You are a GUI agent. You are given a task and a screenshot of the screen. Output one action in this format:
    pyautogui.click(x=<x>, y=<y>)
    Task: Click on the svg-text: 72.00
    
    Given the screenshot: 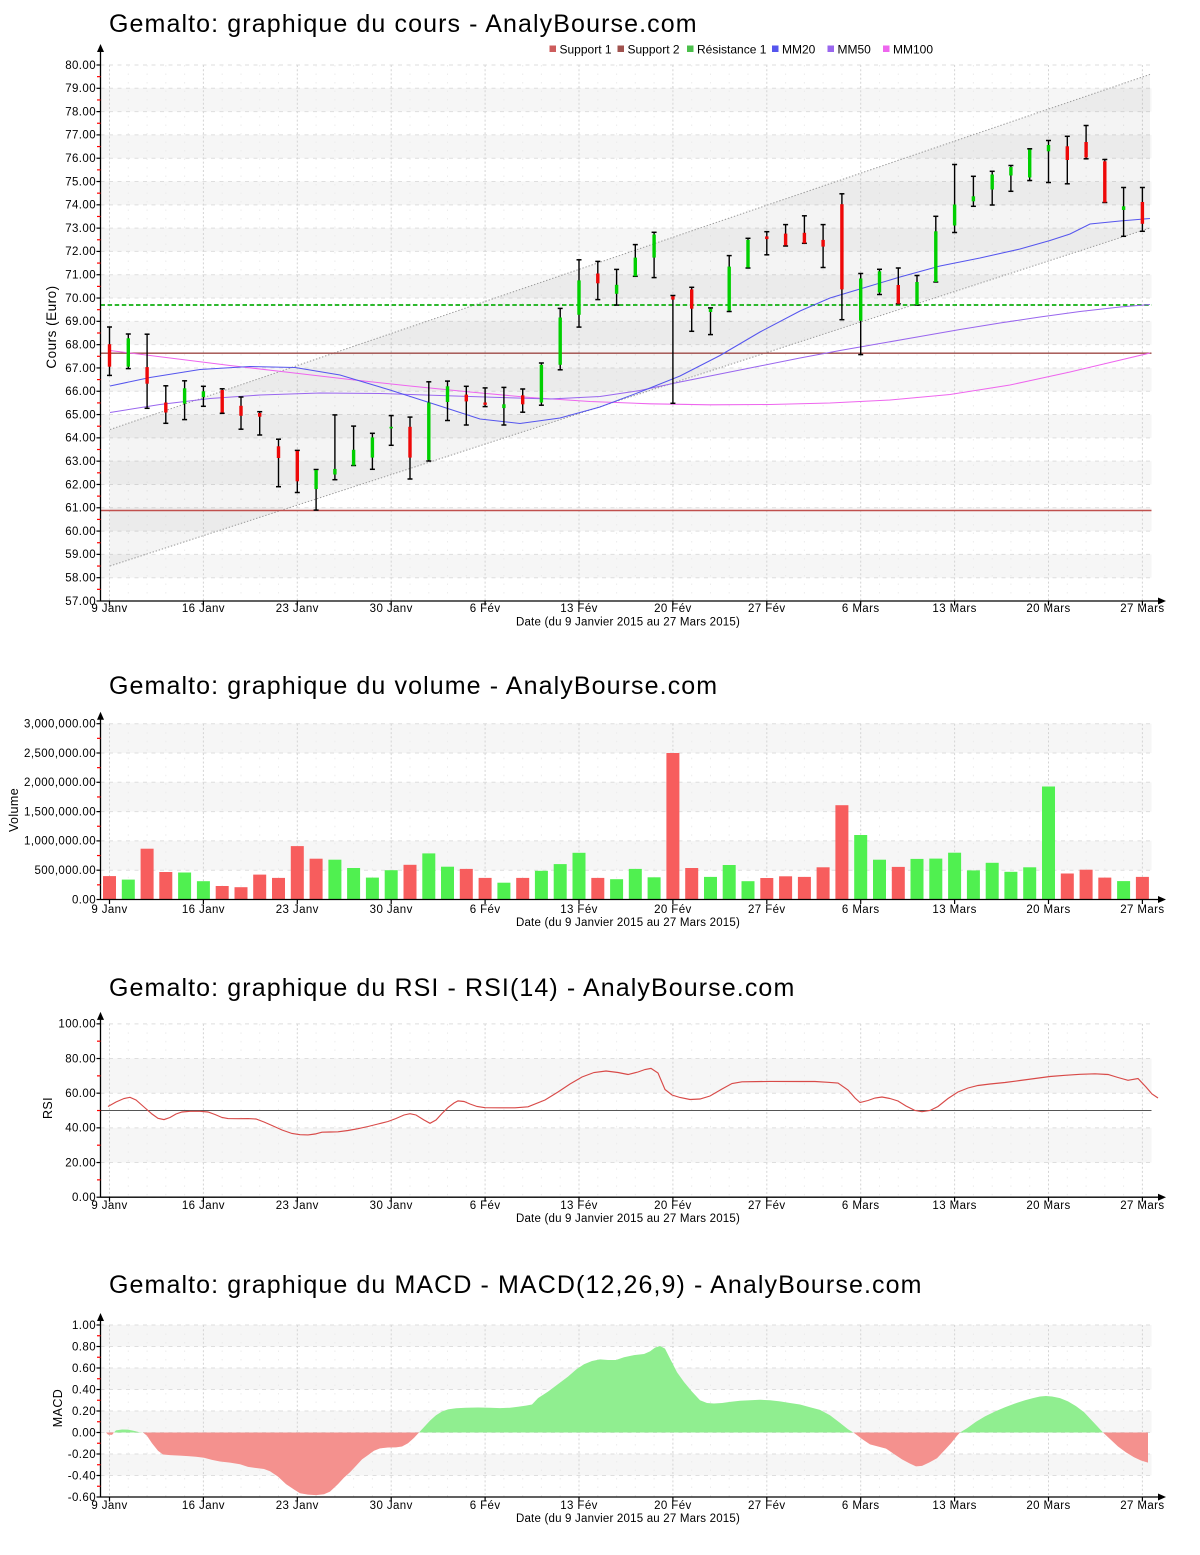 What is the action you would take?
    pyautogui.click(x=80, y=252)
    